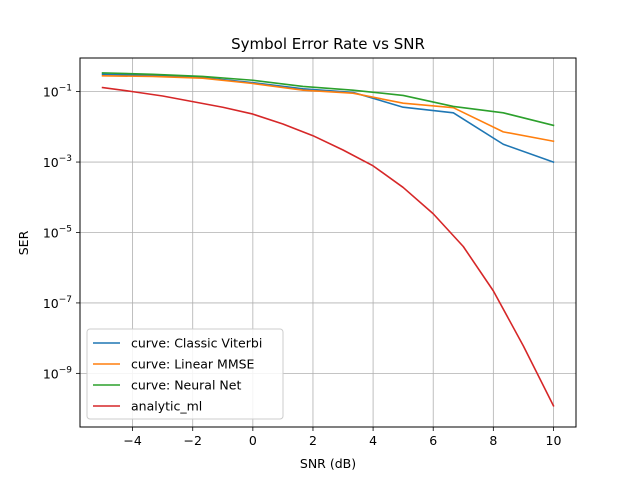 This screenshot has height=480, width=640. What do you see at coordinates (342, 437) in the screenshot?
I see `x-axis-ticks: −4 −2 0 2 4 6 8 10` at bounding box center [342, 437].